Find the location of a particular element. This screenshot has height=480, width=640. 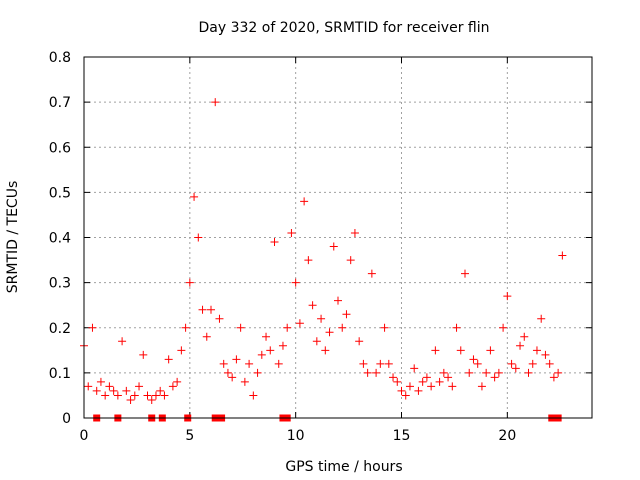

x-tick-label: 0 is located at coordinates (84, 436).